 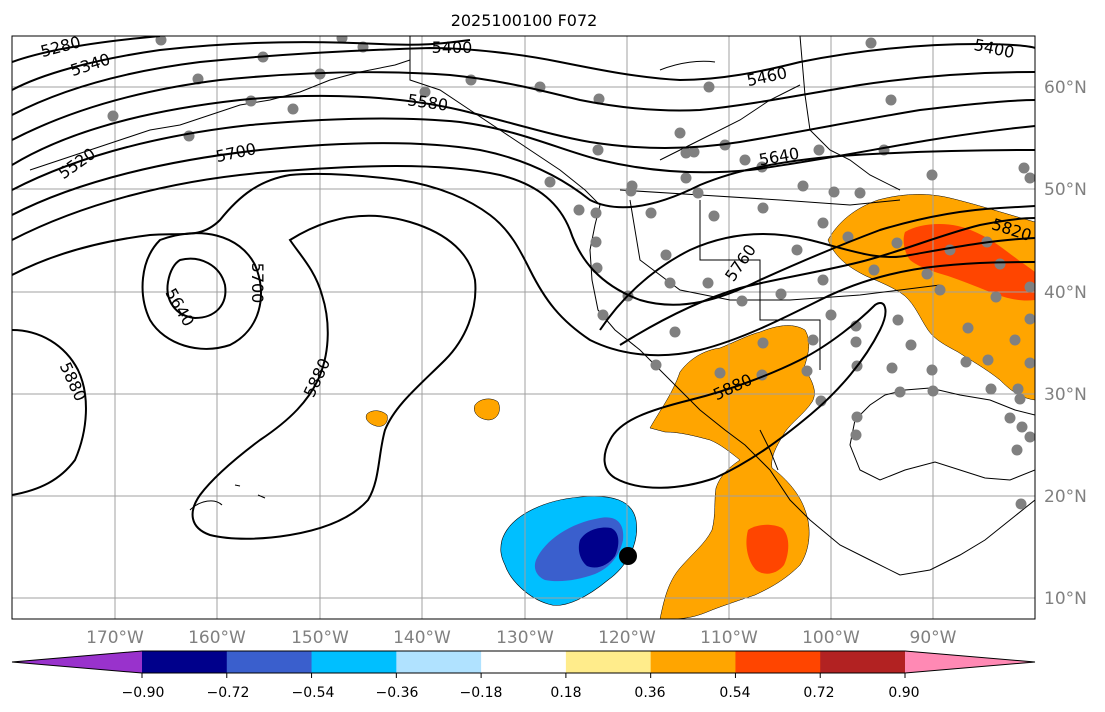 What do you see at coordinates (649, 693) in the screenshot?
I see `colorbar-tick-label: 0.36` at bounding box center [649, 693].